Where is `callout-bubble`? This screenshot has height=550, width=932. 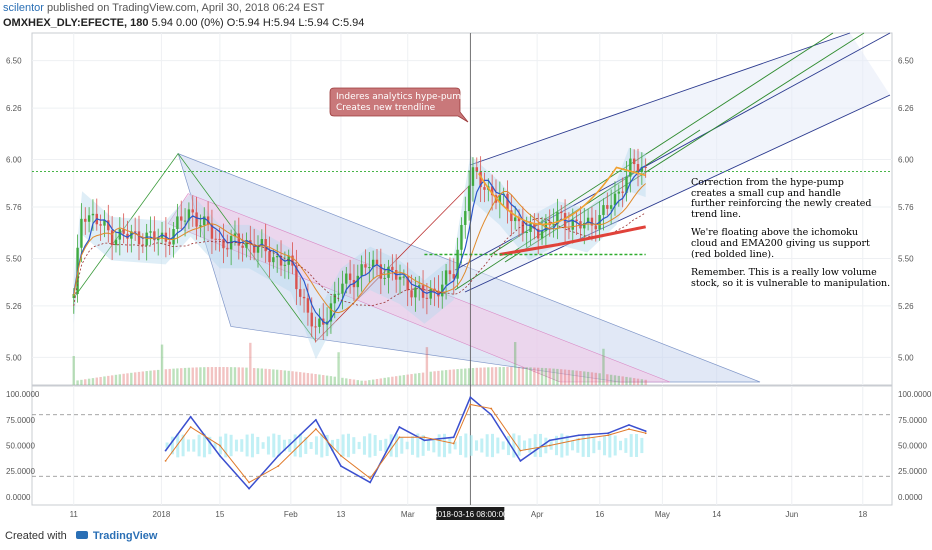
callout-bubble is located at coordinates (399, 105).